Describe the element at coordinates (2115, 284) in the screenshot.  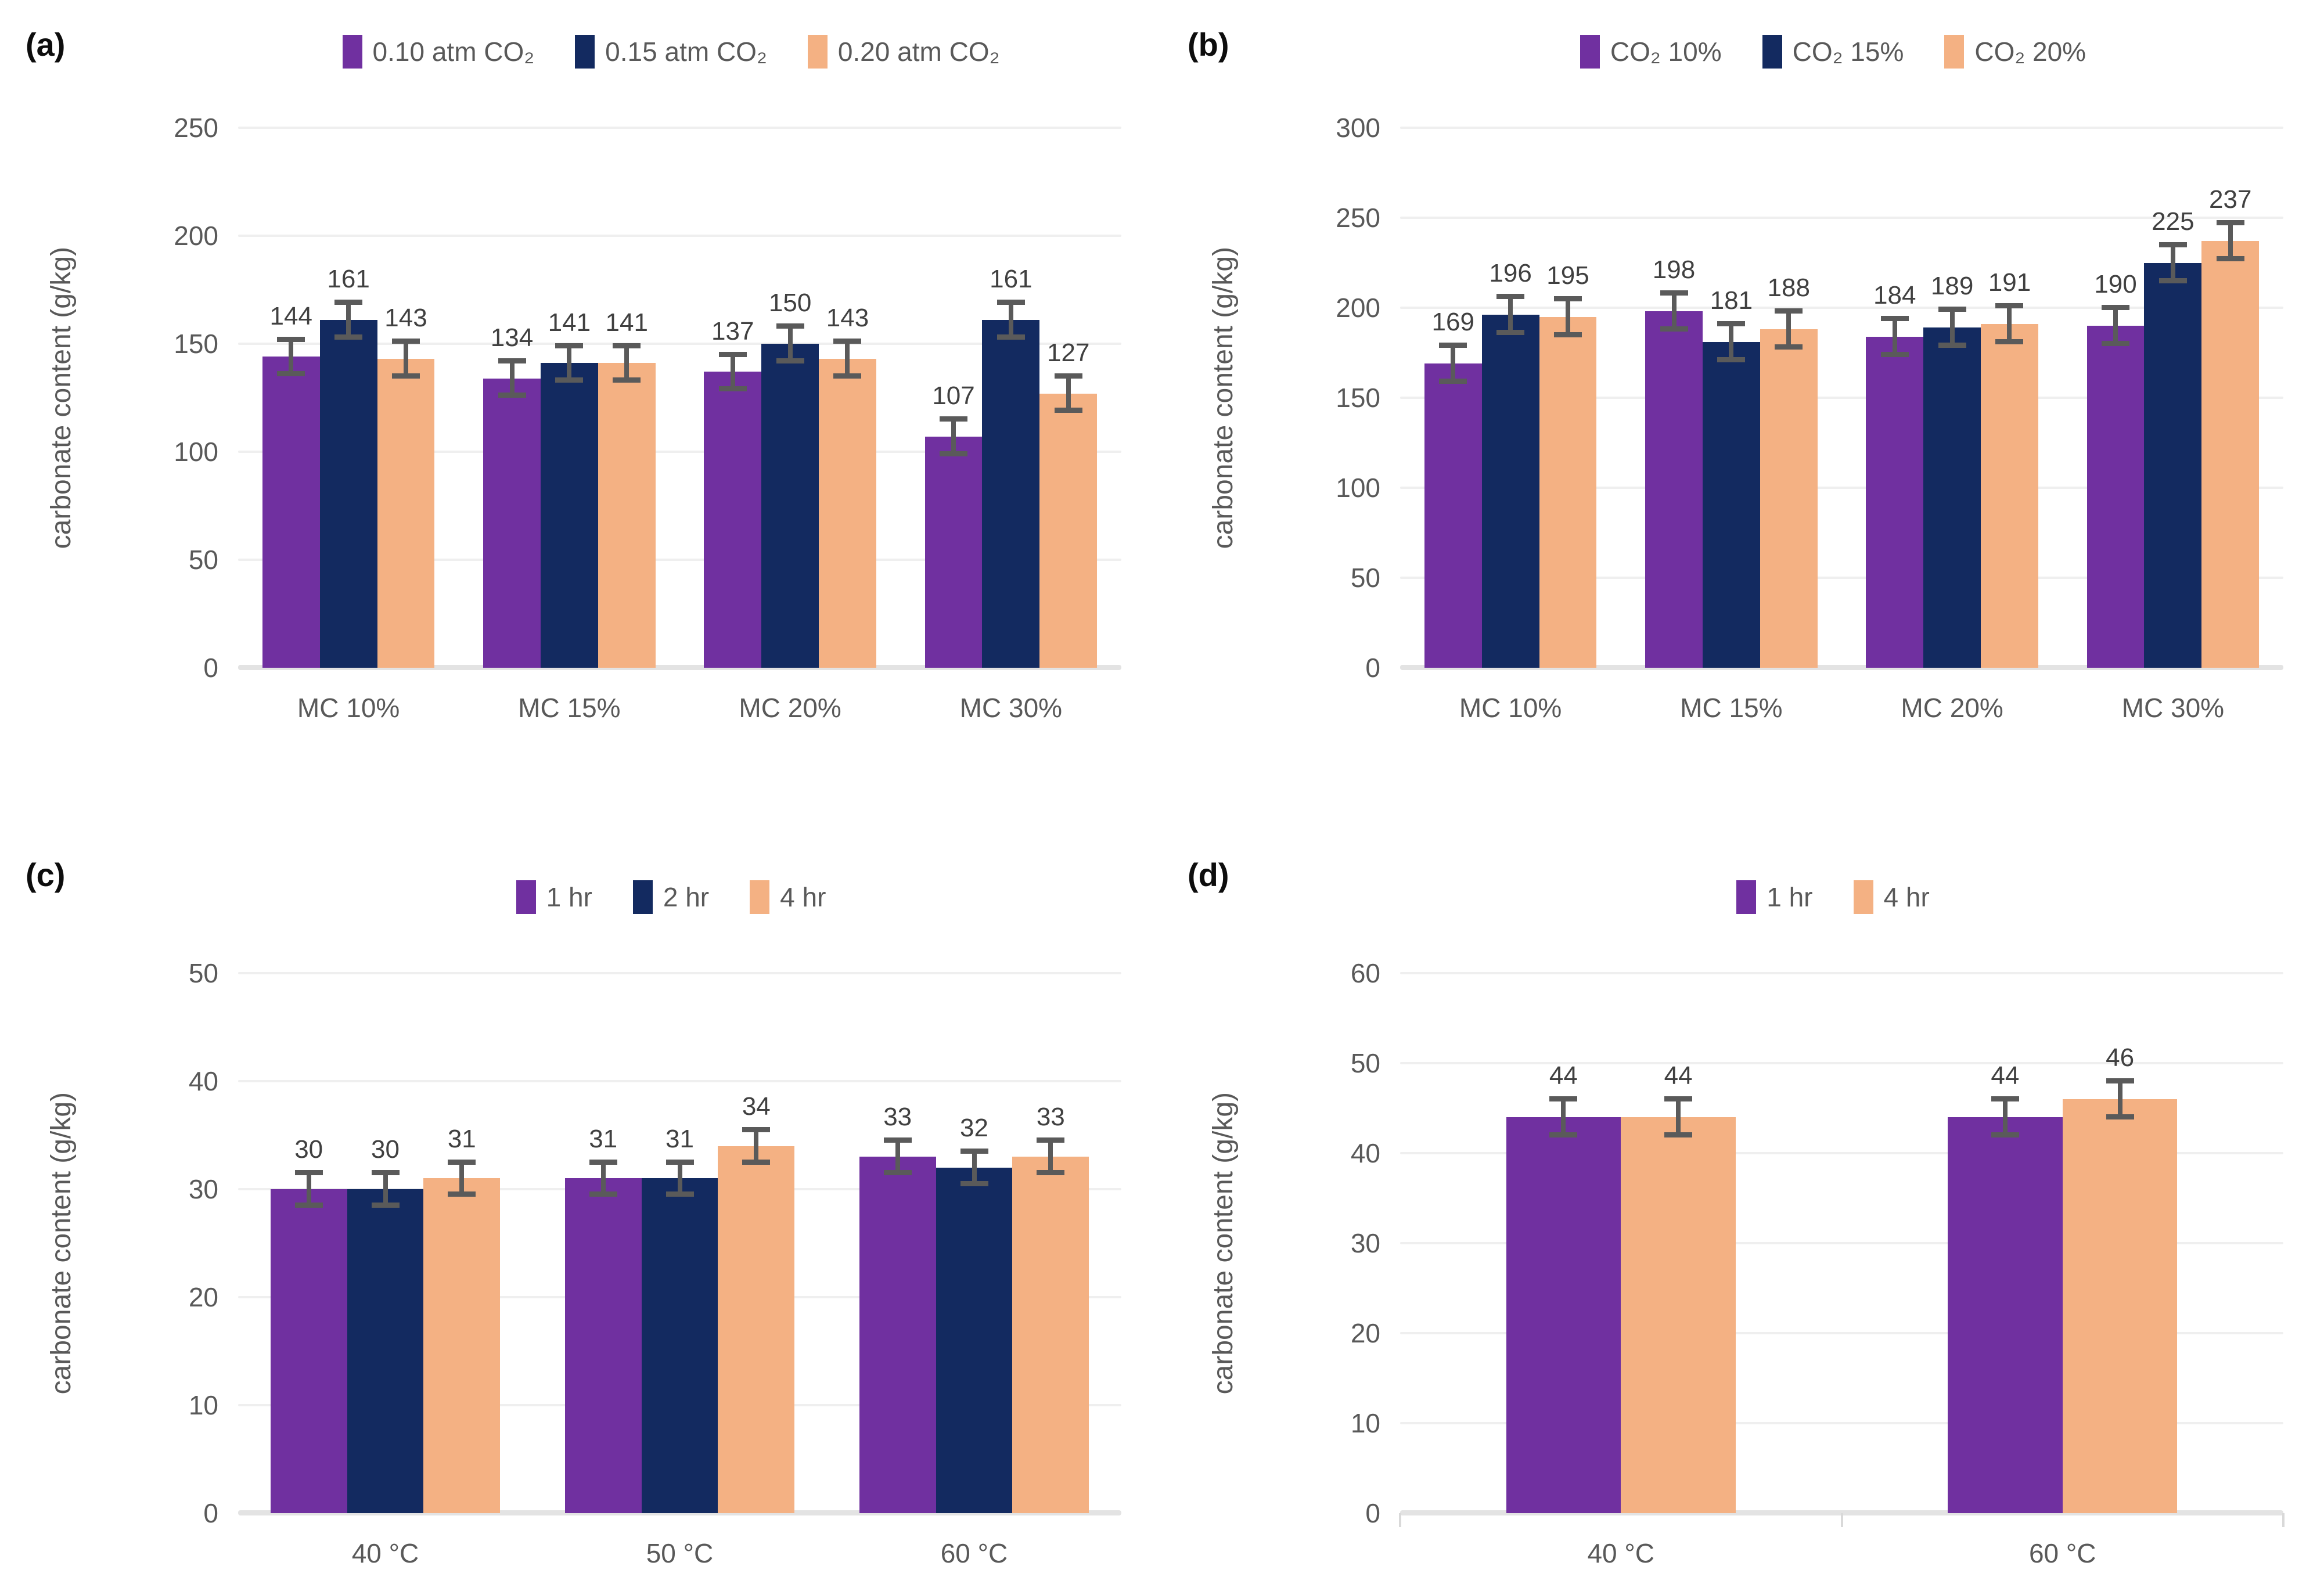
I see `data-label: 190` at that location.